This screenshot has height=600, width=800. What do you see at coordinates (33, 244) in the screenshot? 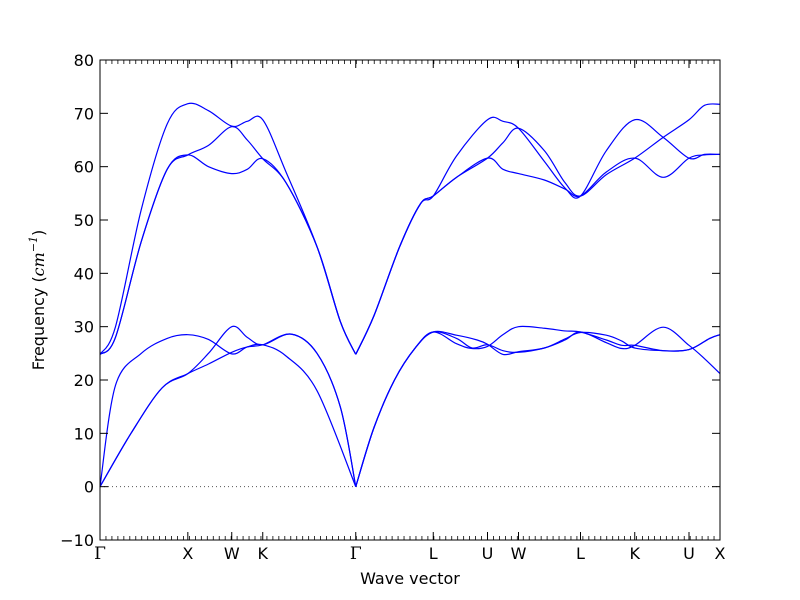
I see `y-axis-label-exponent: −1` at bounding box center [33, 244].